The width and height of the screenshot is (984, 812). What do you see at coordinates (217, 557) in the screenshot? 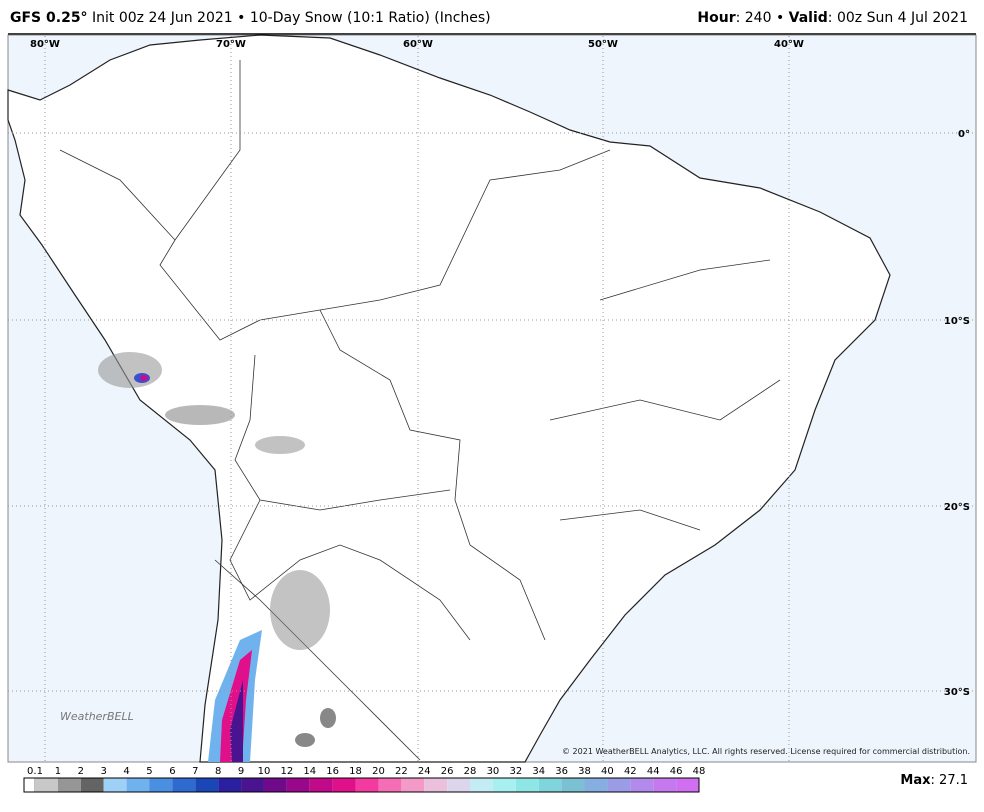
I see `snow` at bounding box center [217, 557].